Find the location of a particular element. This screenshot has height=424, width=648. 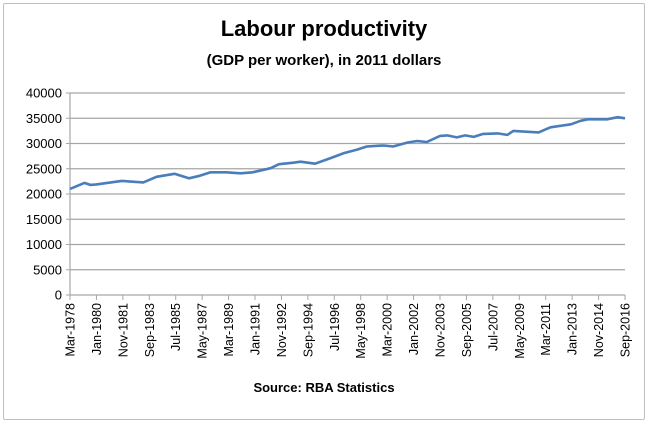

x-tick-label: Jan-2002 is located at coordinates (414, 329).